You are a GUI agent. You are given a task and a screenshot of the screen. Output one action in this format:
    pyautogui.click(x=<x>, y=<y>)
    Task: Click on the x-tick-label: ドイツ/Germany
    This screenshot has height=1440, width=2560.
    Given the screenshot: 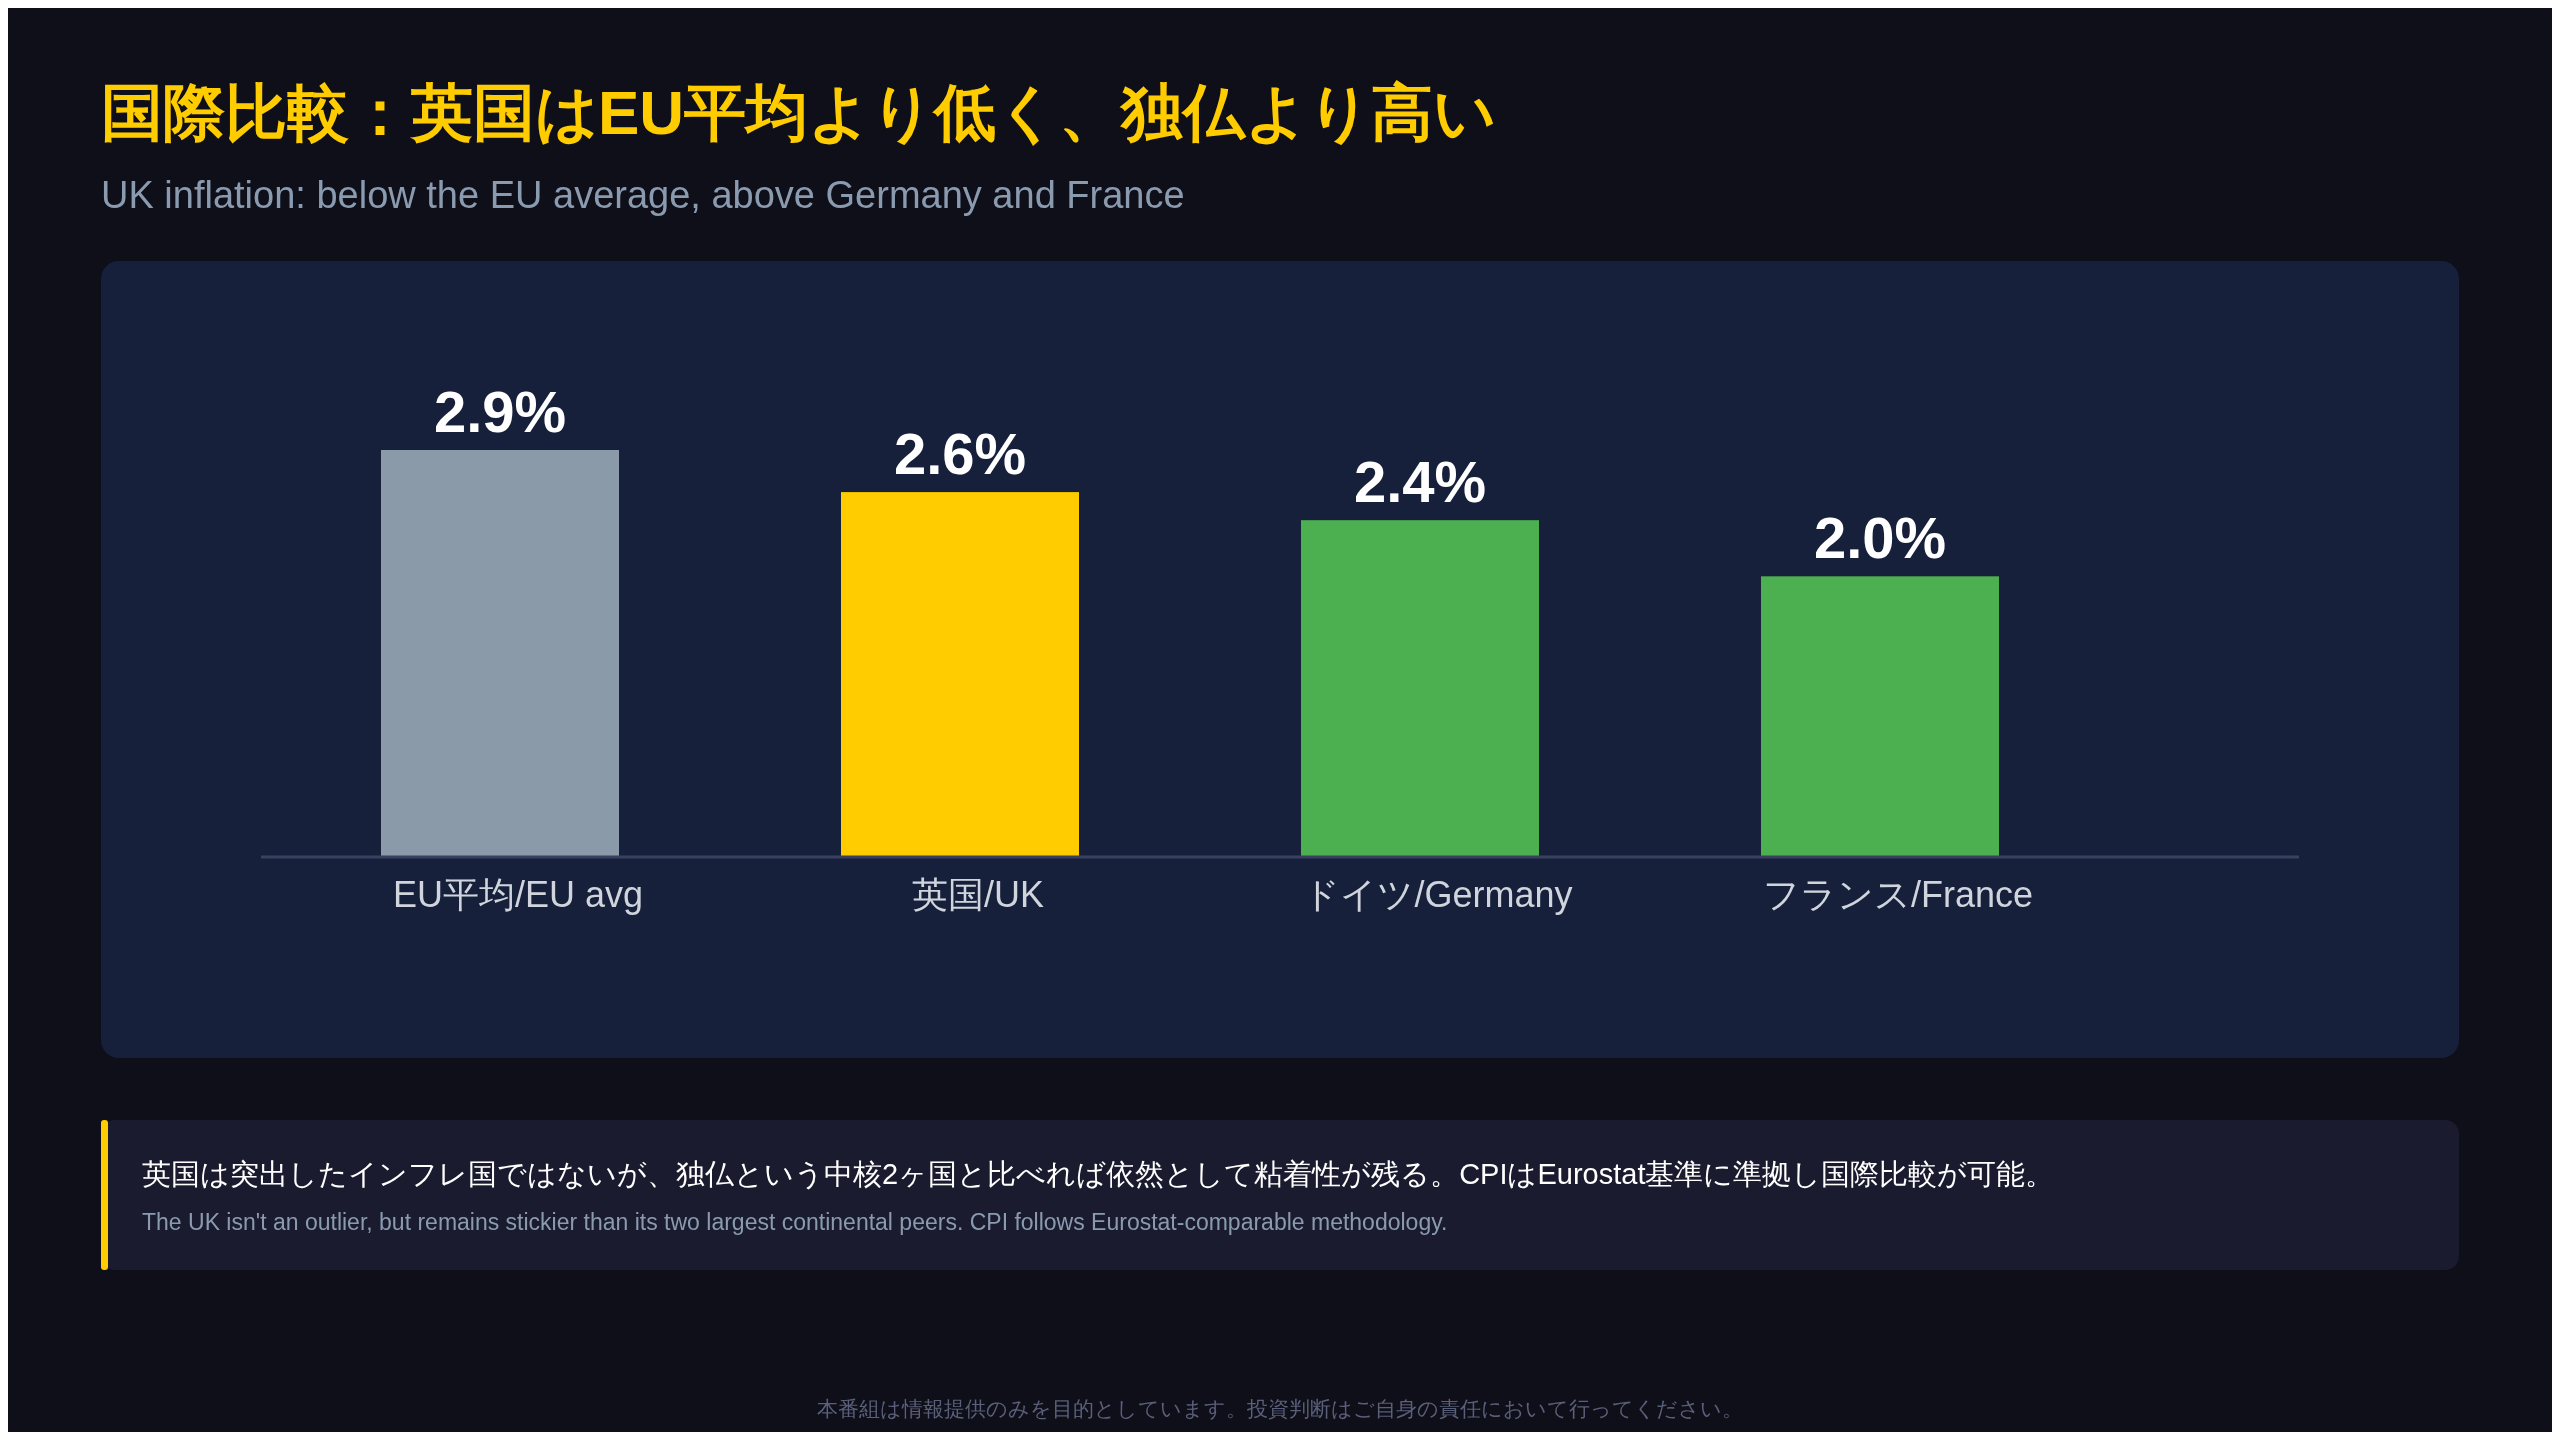 What is the action you would take?
    pyautogui.click(x=1438, y=894)
    